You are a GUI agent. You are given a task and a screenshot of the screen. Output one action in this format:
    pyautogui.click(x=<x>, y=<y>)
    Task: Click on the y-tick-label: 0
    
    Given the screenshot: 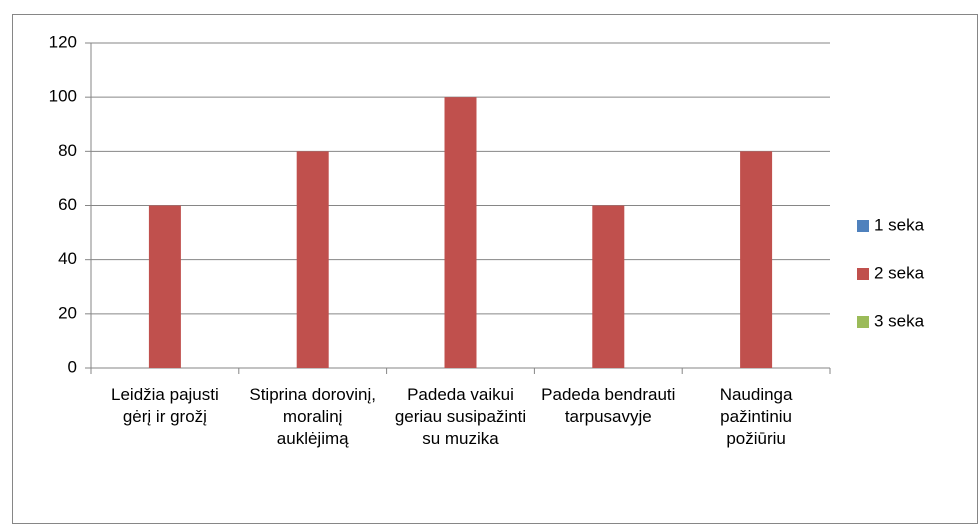 What is the action you would take?
    pyautogui.click(x=72, y=366)
    